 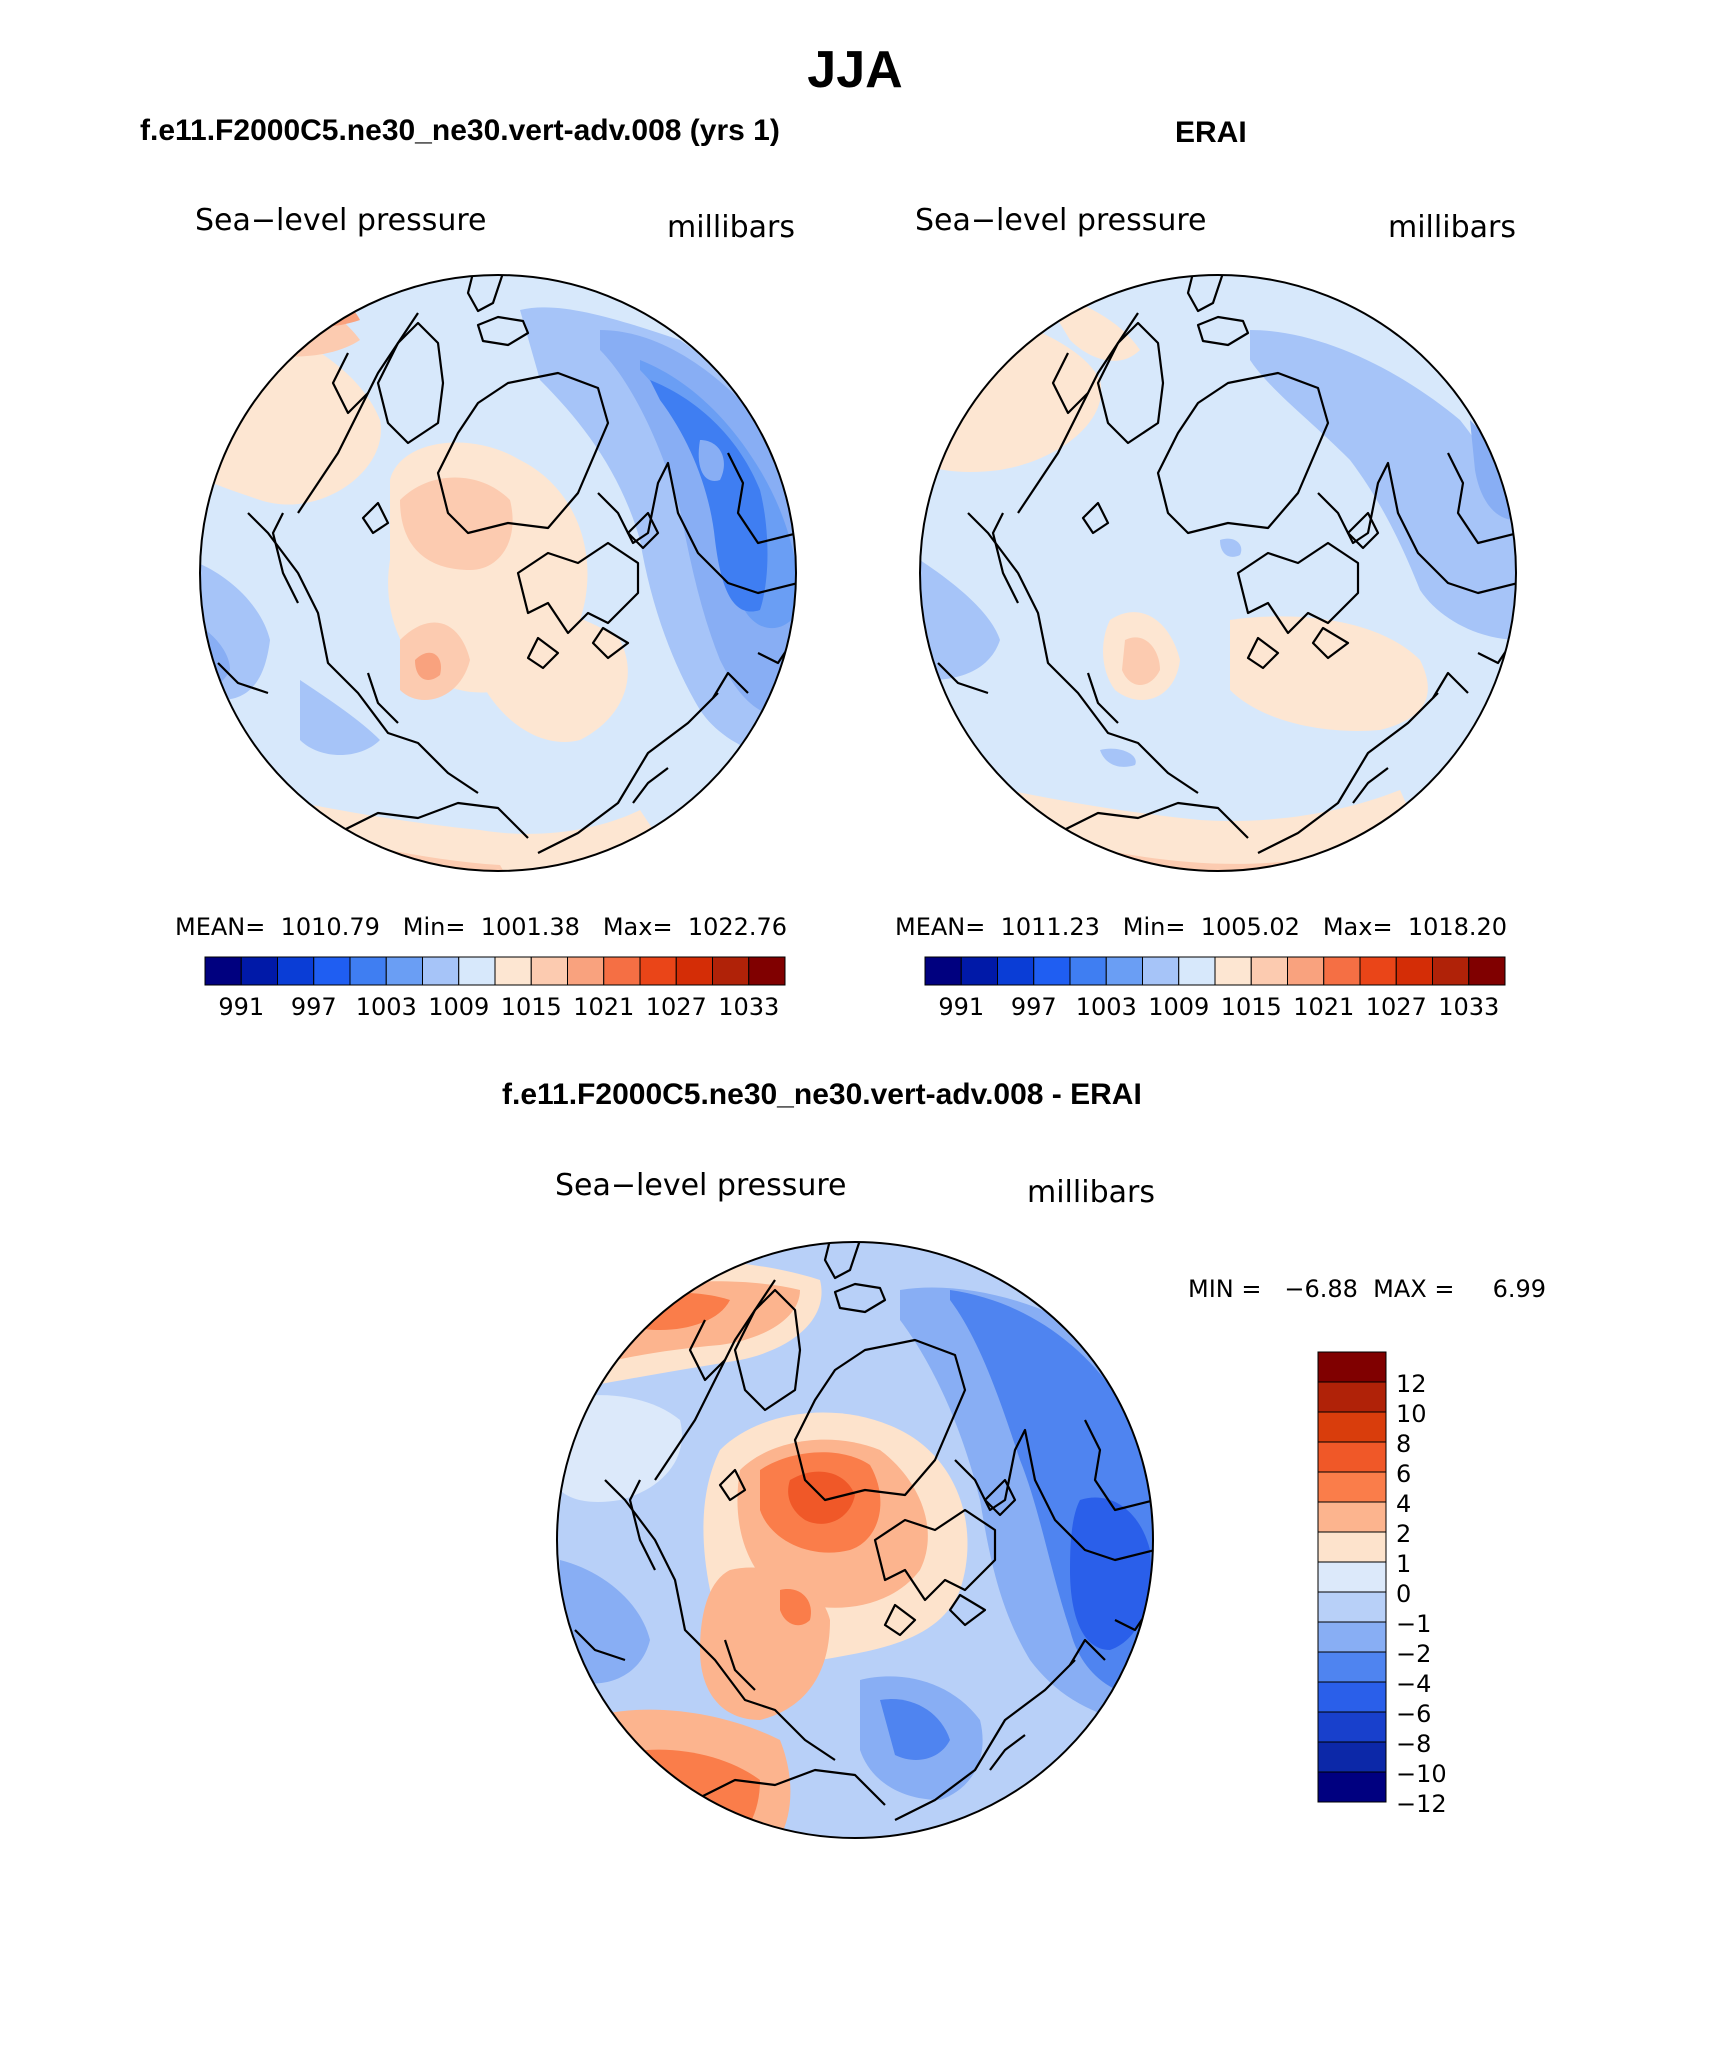 I want to click on panel-model-colorbar-tick-label: 991, so click(x=241, y=1007).